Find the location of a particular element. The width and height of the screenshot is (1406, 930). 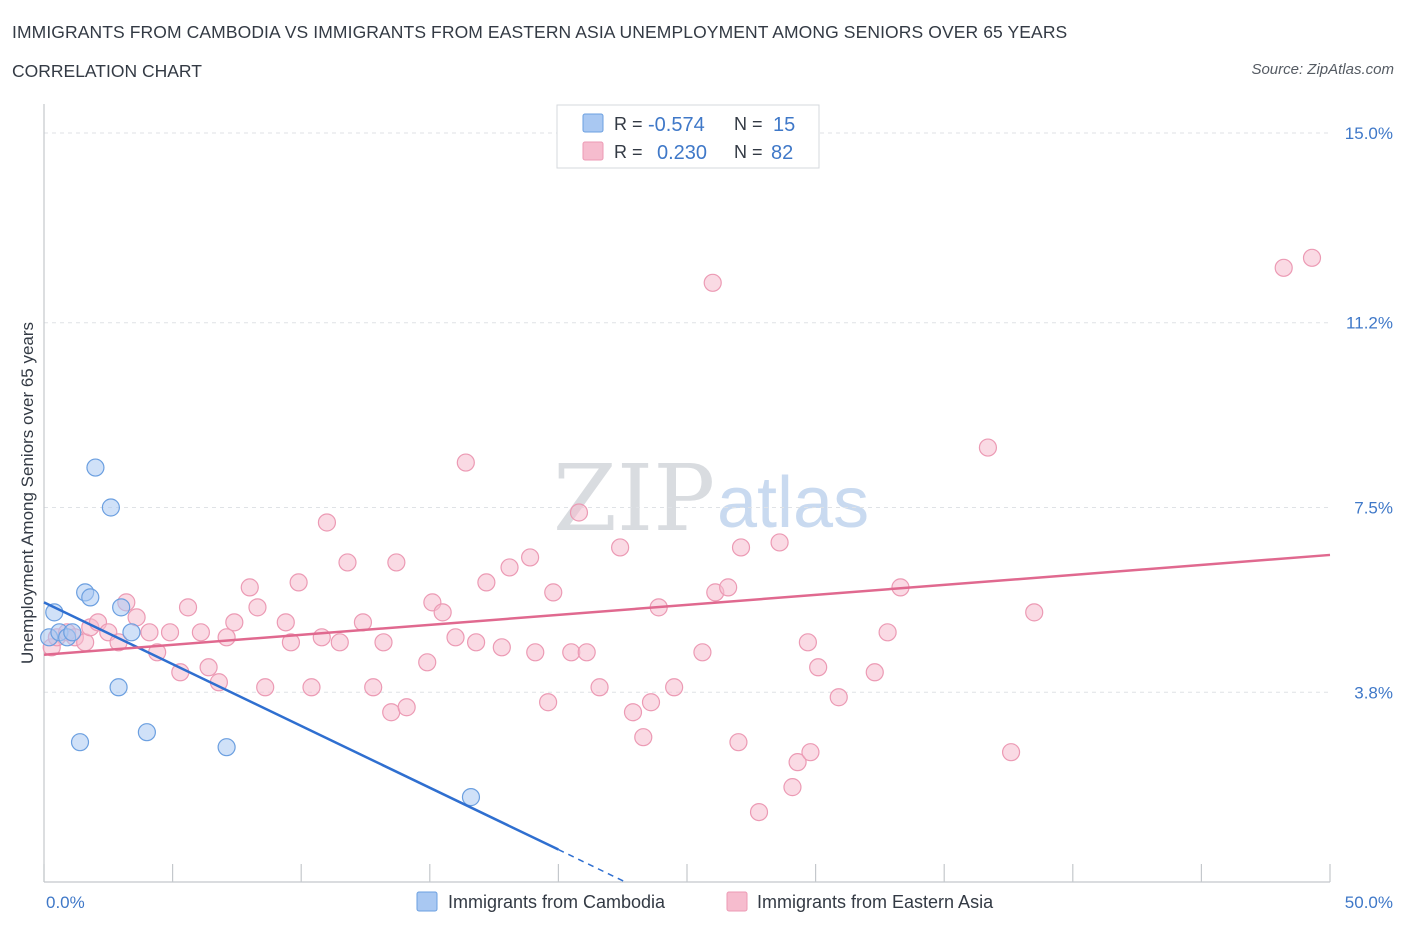

x-tick-label-0: 0.0% is located at coordinates (65, 902).